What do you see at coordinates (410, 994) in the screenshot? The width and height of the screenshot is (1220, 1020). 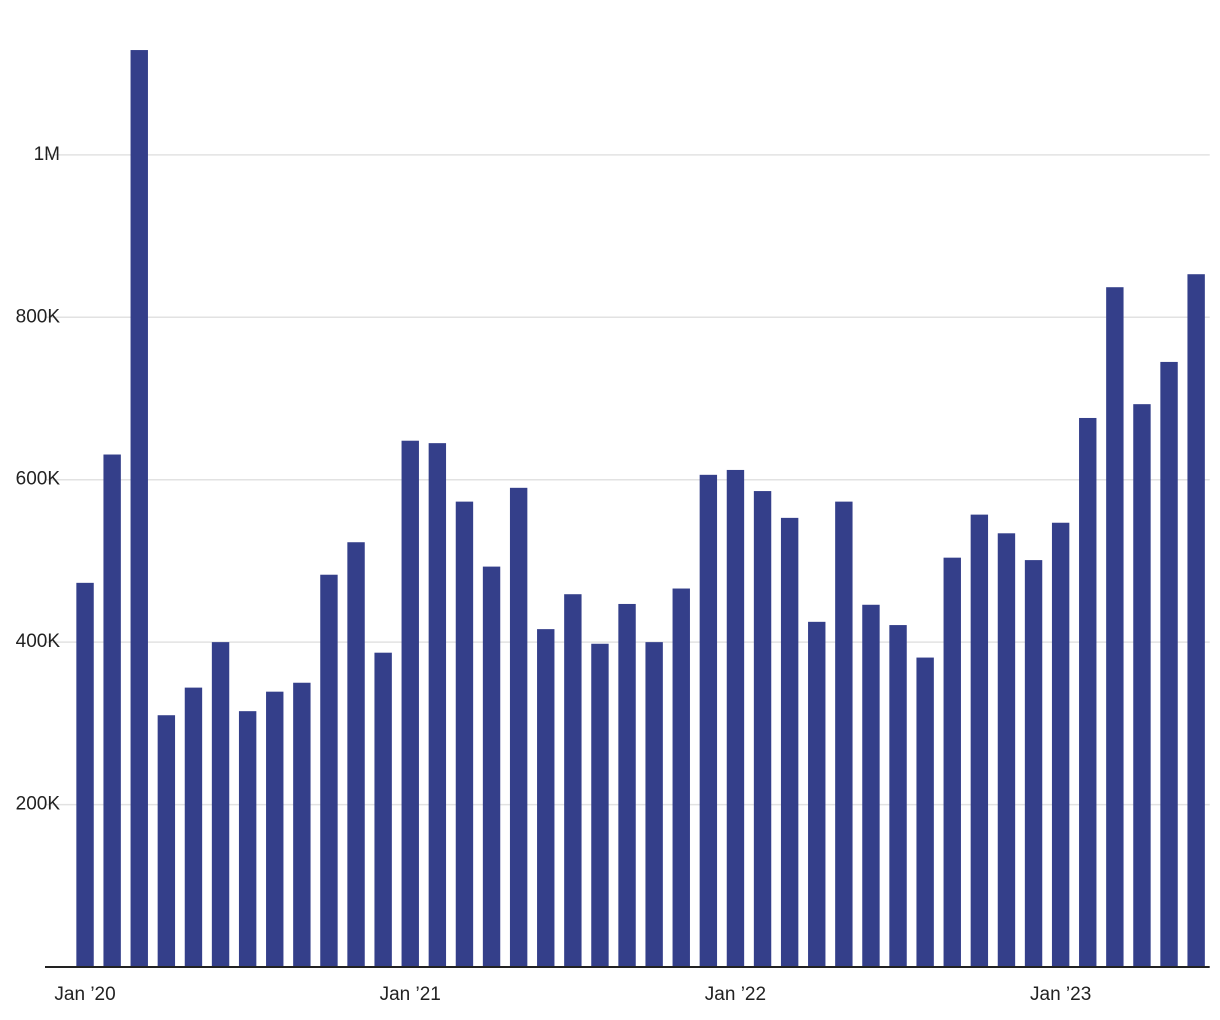 I see `x-tick-label: Jan ’21` at bounding box center [410, 994].